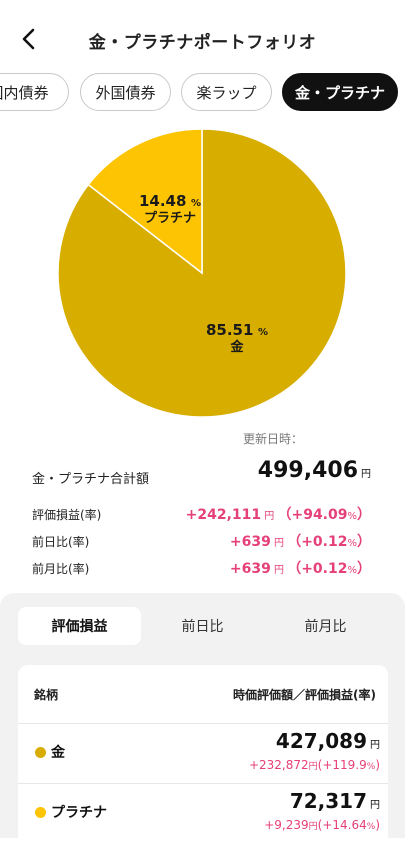 The height and width of the screenshot is (855, 405). What do you see at coordinates (203, 813) in the screenshot?
I see `table-row: プラチナ 72,317 円 +9,239円(+14.64%)` at bounding box center [203, 813].